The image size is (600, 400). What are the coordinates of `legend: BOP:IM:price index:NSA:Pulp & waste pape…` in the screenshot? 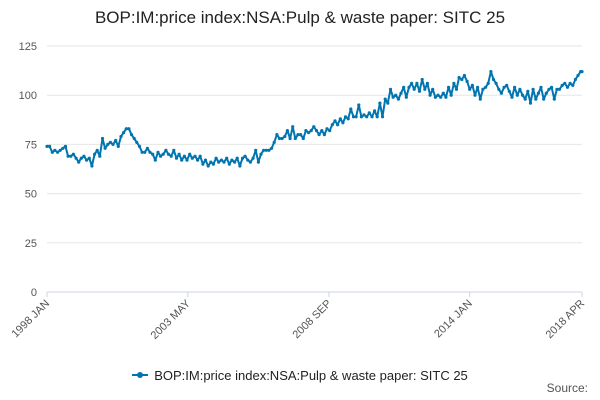 It's located at (300, 373).